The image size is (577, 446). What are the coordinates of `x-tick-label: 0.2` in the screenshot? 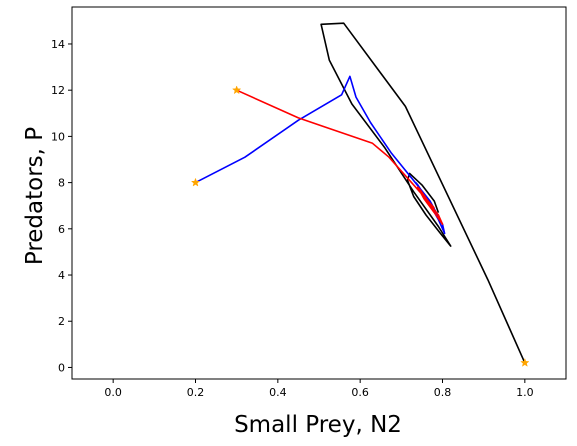 It's located at (196, 392).